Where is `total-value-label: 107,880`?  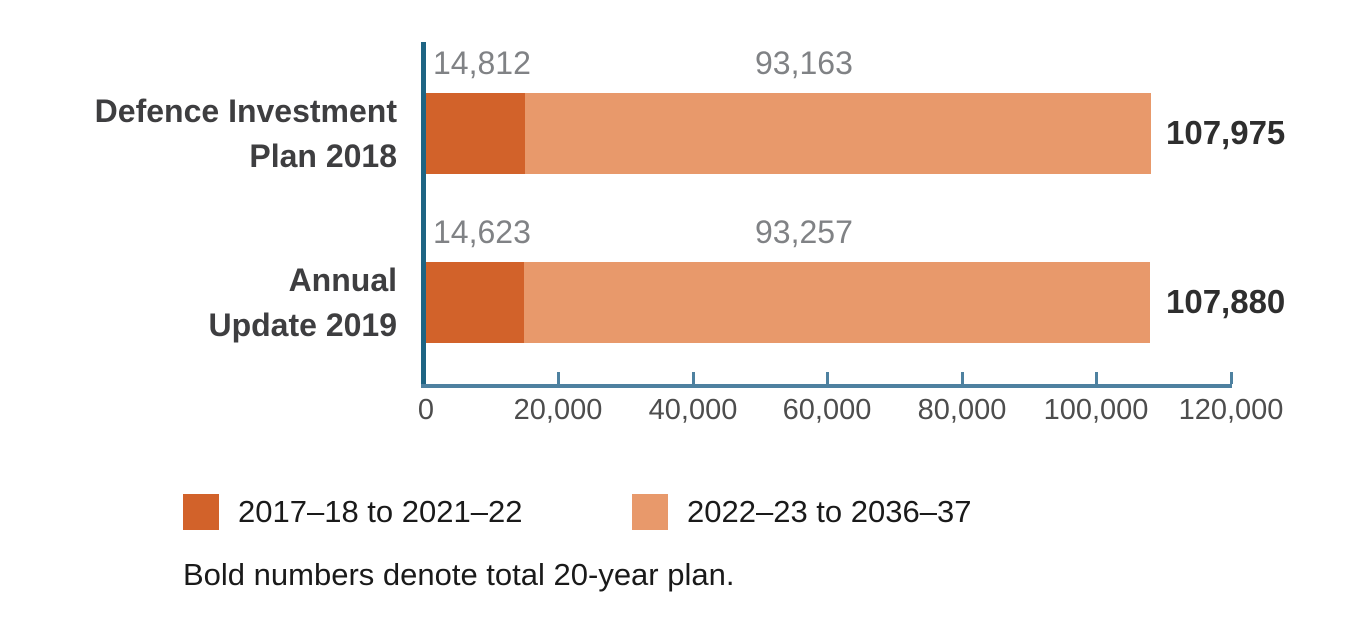 total-value-label: 107,880 is located at coordinates (1226, 301).